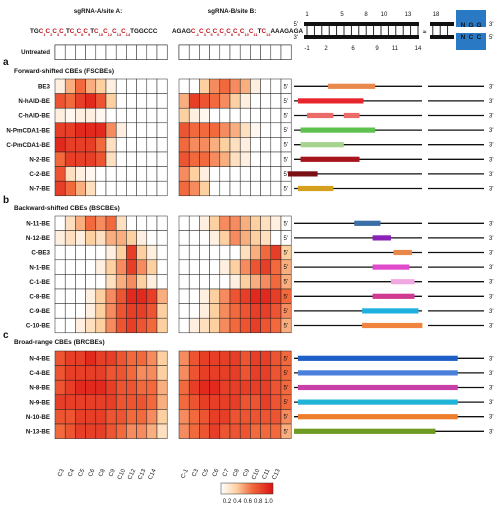 Image resolution: width=498 pixels, height=513 pixels. What do you see at coordinates (227, 502) in the screenshot?
I see `colorbar-tick: 0.2` at bounding box center [227, 502].